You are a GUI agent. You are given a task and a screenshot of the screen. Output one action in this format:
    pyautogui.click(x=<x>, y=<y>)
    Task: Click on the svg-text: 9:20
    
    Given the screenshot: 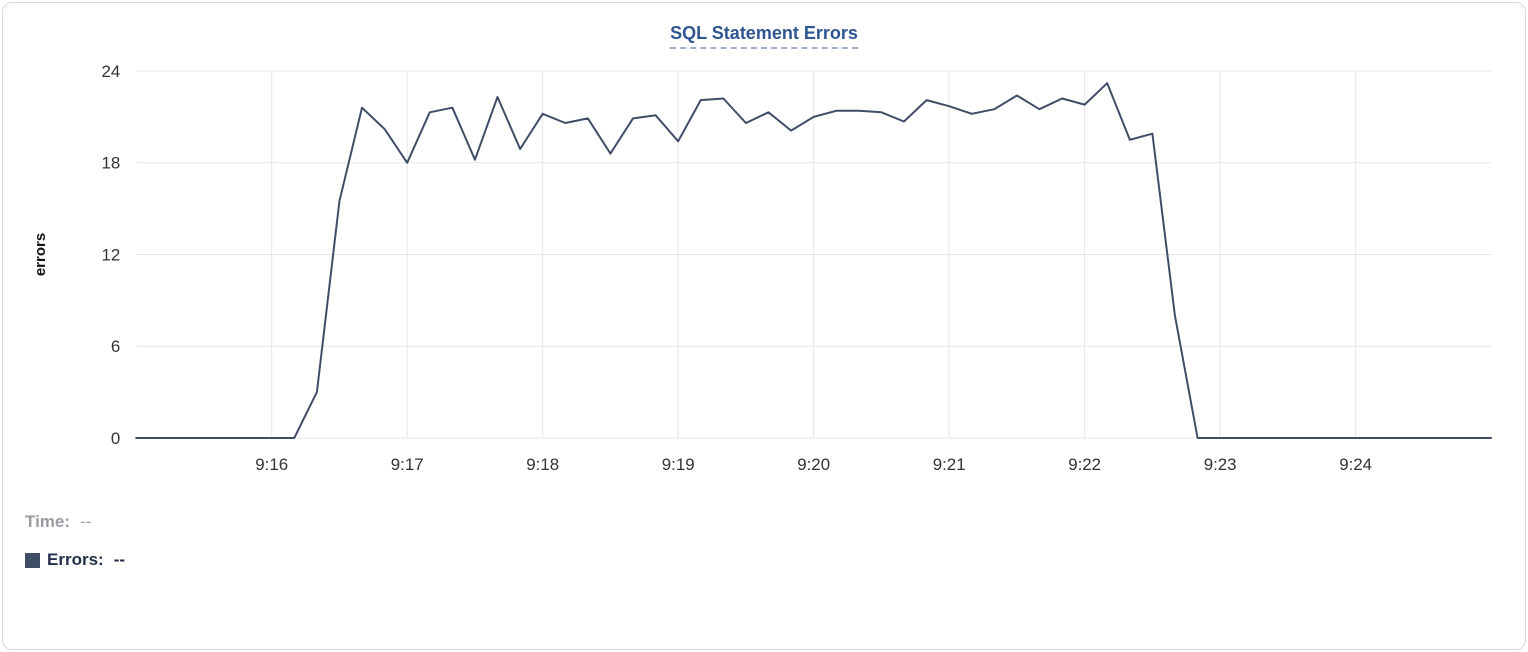 What is the action you would take?
    pyautogui.click(x=813, y=464)
    